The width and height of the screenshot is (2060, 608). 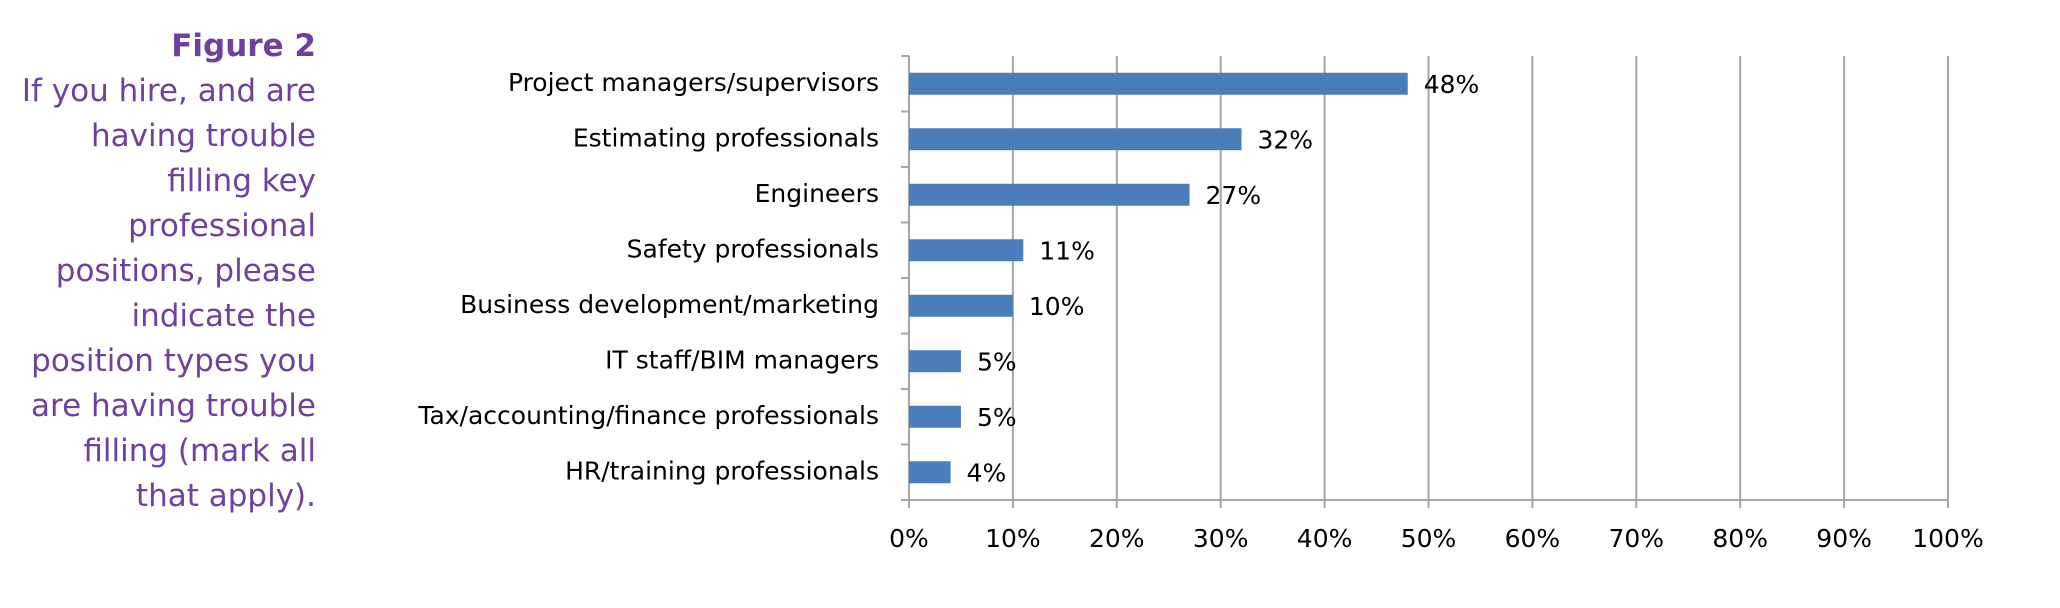 What do you see at coordinates (1637, 538) in the screenshot?
I see `x-tick-label: 70%` at bounding box center [1637, 538].